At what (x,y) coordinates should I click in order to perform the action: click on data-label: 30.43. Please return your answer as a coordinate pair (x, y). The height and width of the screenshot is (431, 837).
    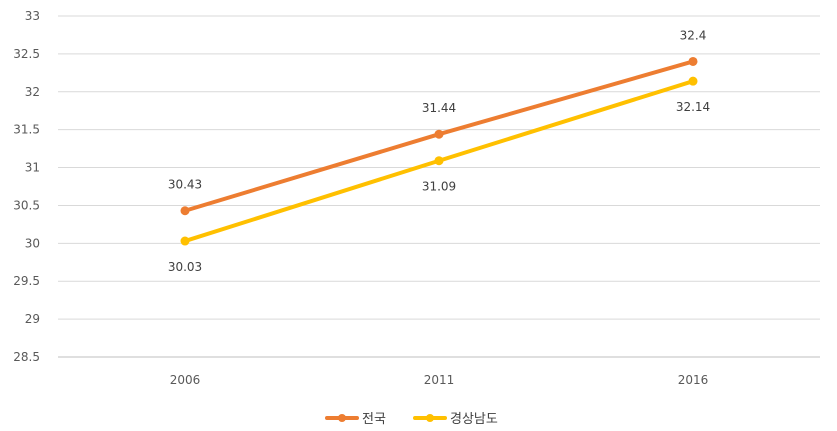
    Looking at the image, I should click on (185, 185).